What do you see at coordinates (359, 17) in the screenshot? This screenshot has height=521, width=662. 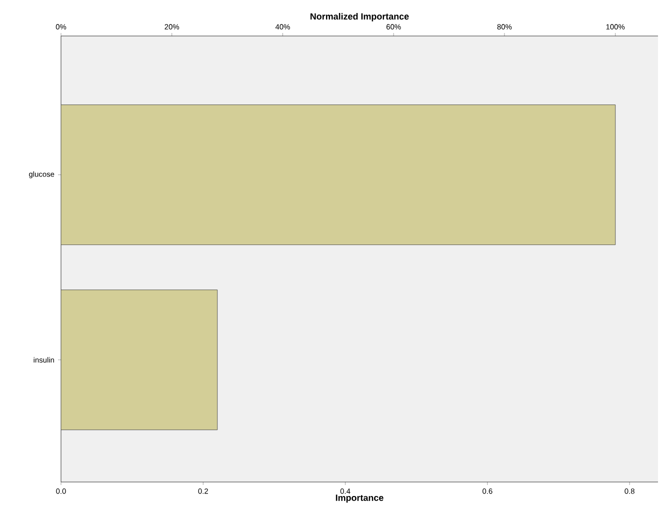 I see `x2-axis-title: Normalized Importance` at bounding box center [359, 17].